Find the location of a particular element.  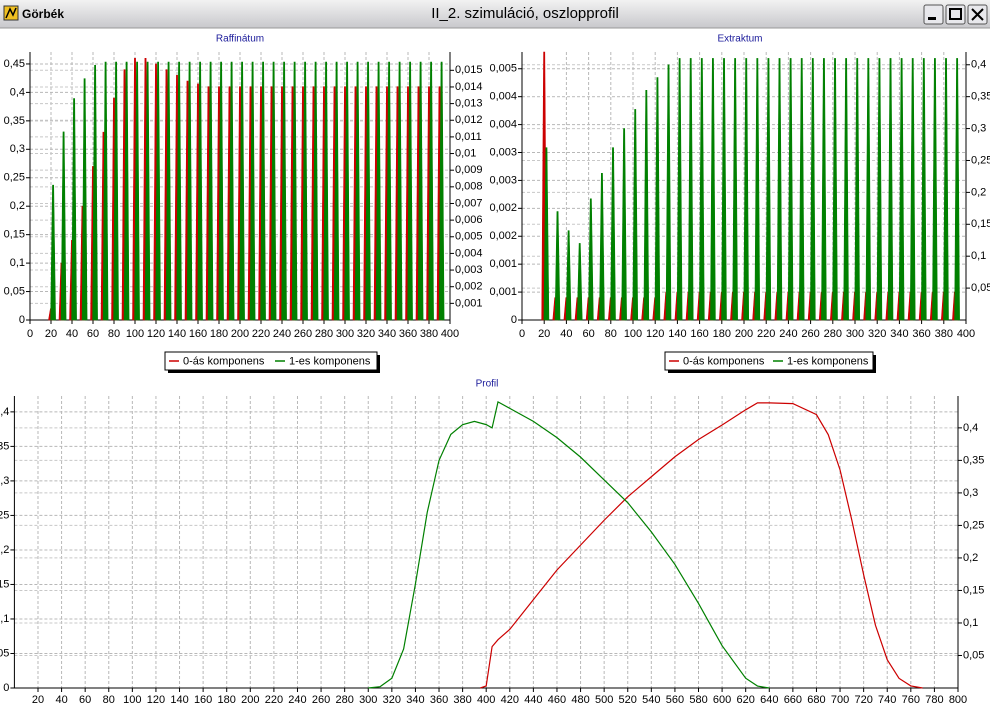

y2-tick-label: 0,1 is located at coordinates (970, 623).